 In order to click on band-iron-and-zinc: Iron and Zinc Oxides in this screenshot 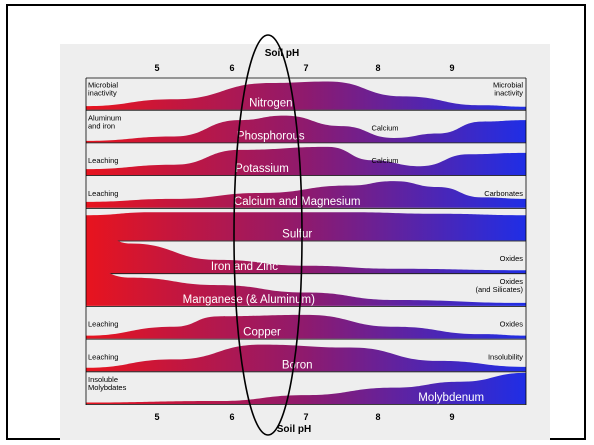, I will do `click(306, 248)`.